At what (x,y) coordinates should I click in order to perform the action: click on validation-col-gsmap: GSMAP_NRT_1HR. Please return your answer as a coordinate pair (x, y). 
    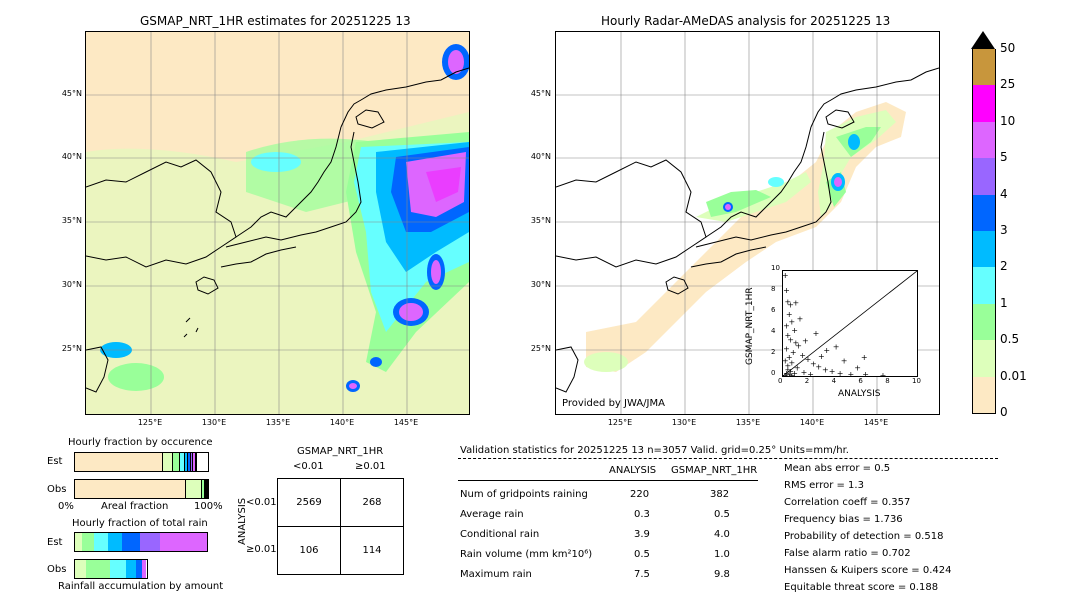
    Looking at the image, I should click on (714, 470).